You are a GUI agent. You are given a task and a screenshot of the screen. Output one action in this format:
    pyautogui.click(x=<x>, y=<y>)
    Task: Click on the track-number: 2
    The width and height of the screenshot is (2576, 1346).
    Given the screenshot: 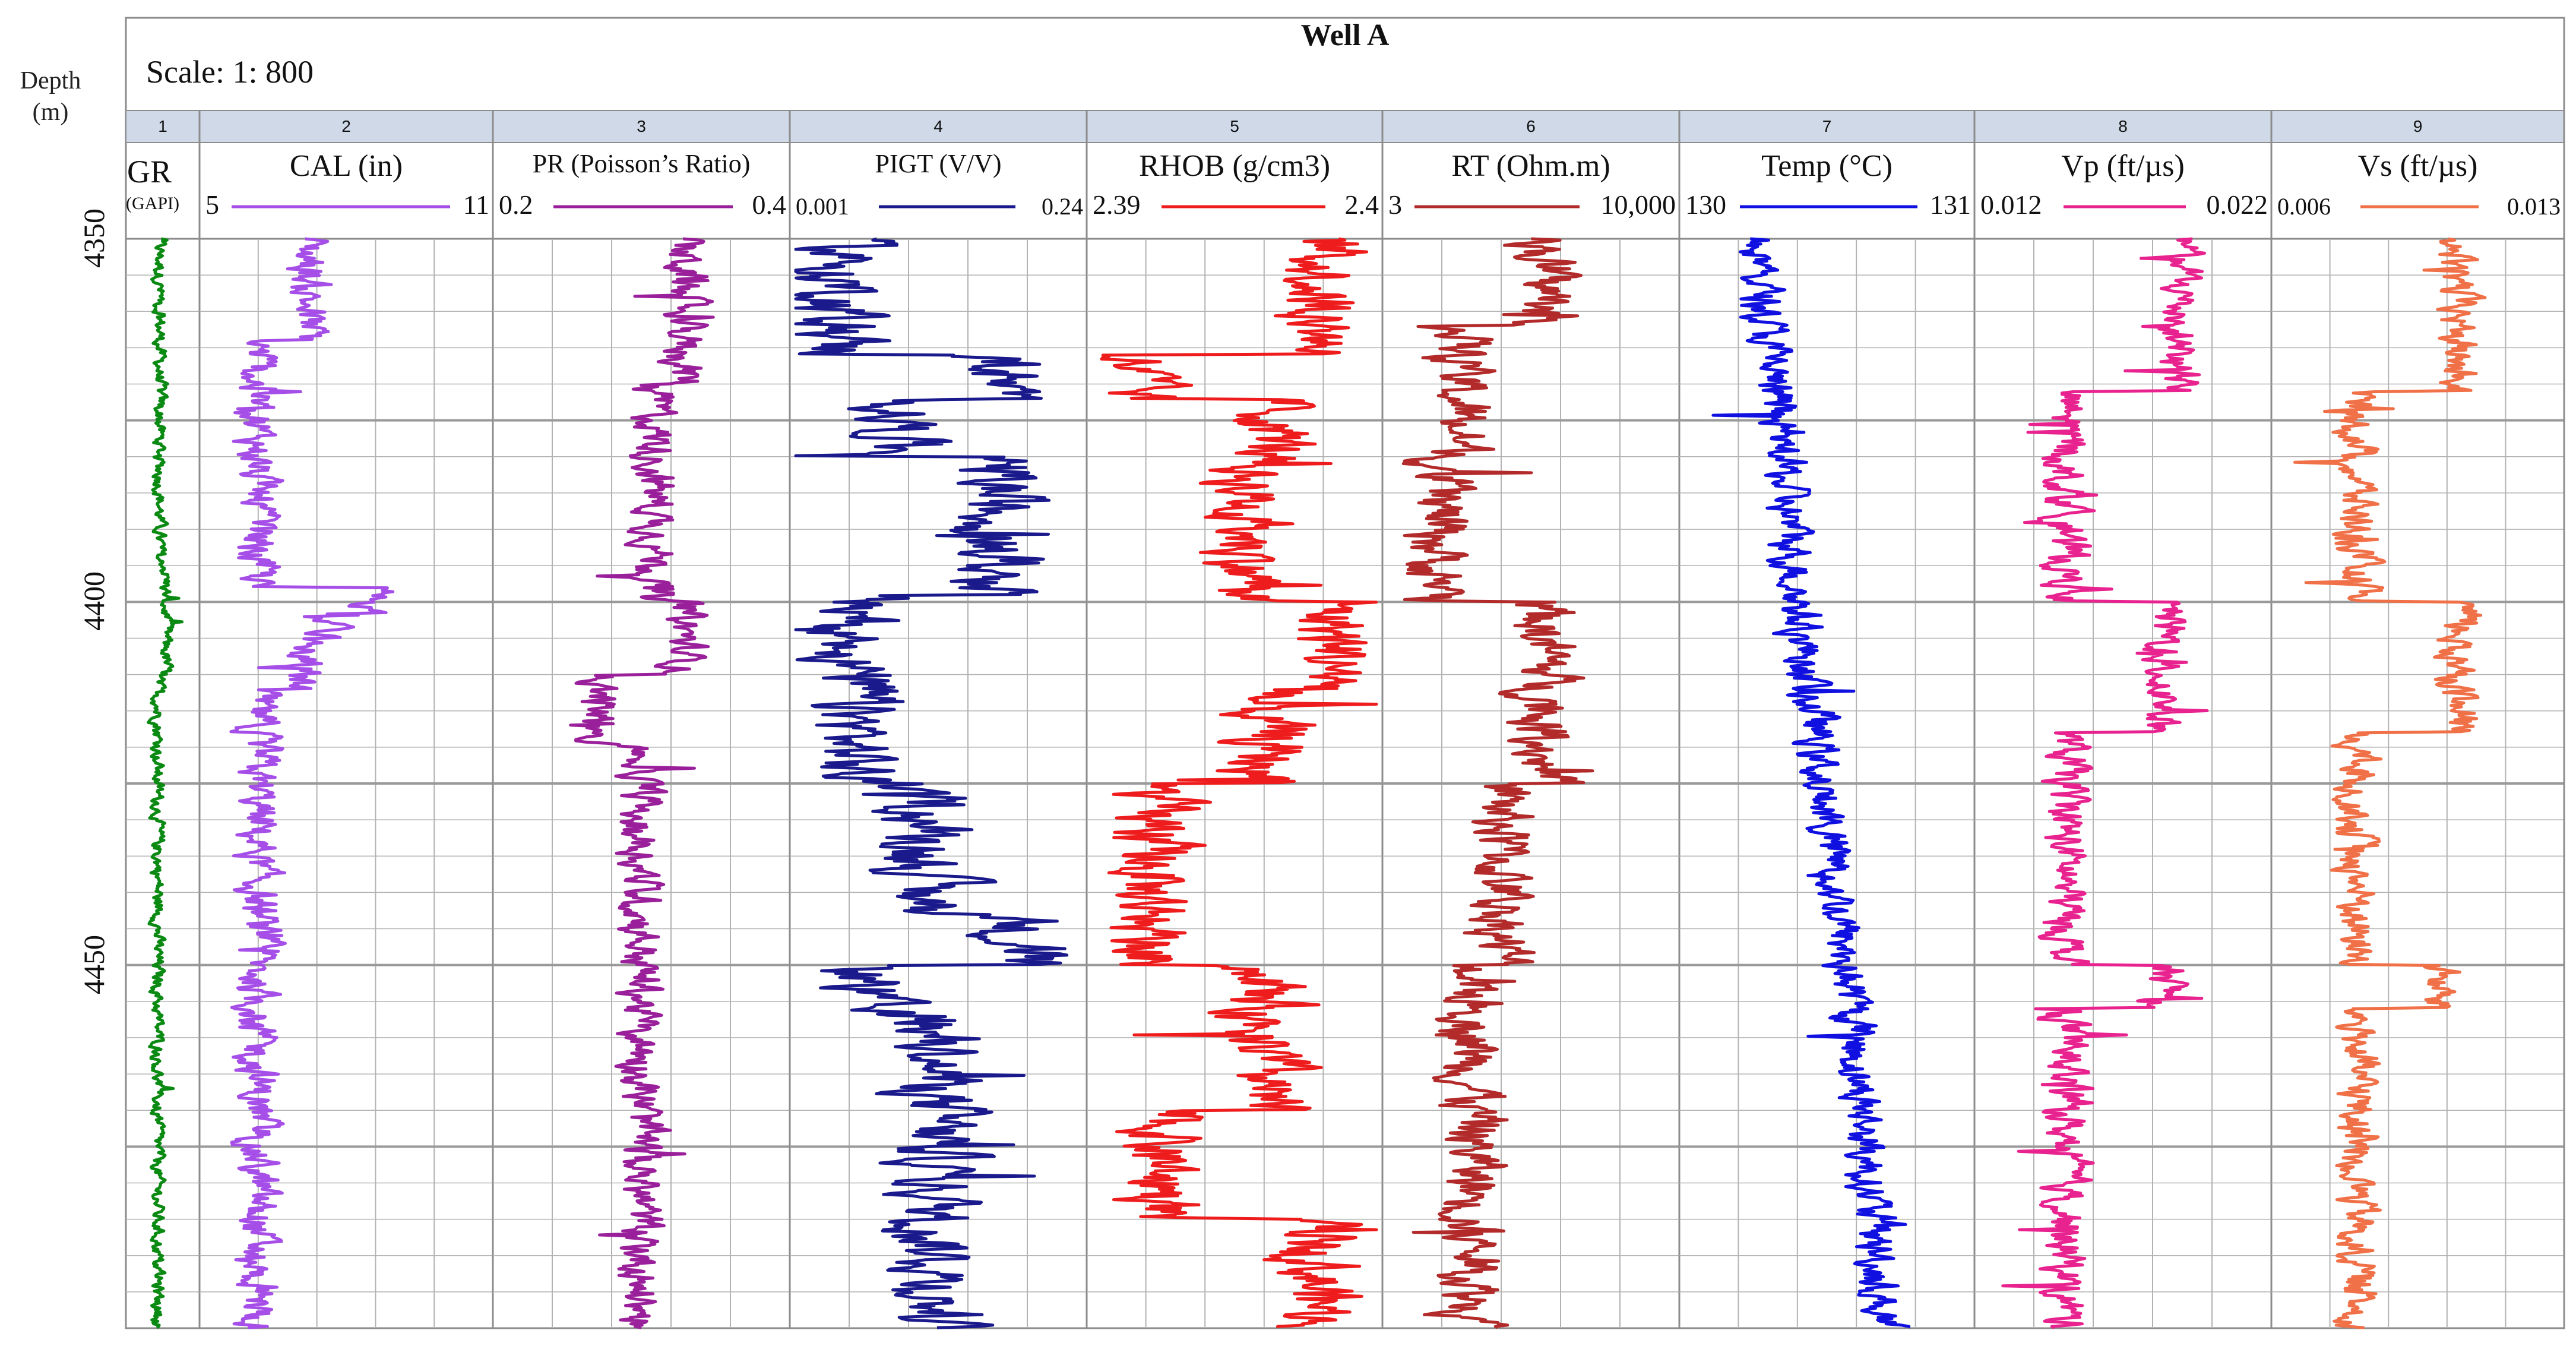 What is the action you would take?
    pyautogui.click(x=346, y=126)
    